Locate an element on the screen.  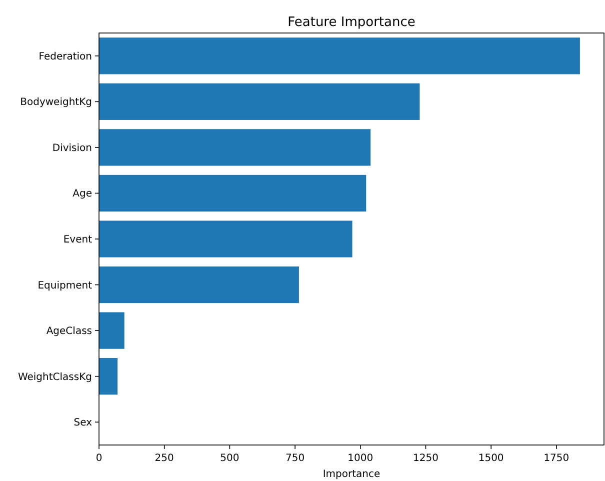
x-tick-label: 1000 is located at coordinates (361, 458).